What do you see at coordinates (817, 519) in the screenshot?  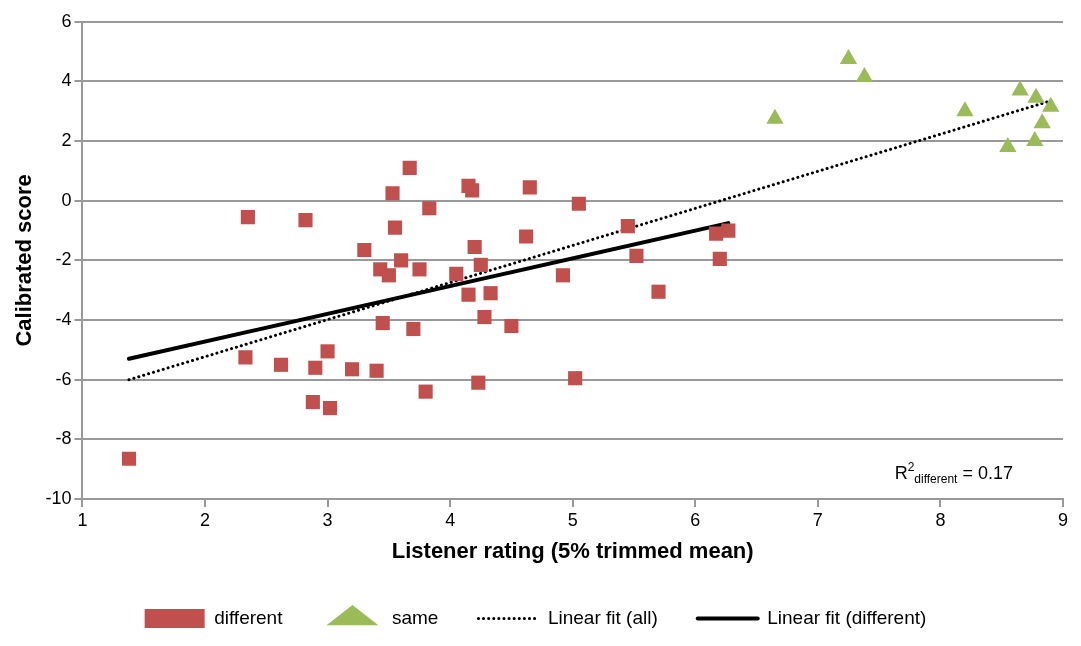 I see `x-tick-label: 7` at bounding box center [817, 519].